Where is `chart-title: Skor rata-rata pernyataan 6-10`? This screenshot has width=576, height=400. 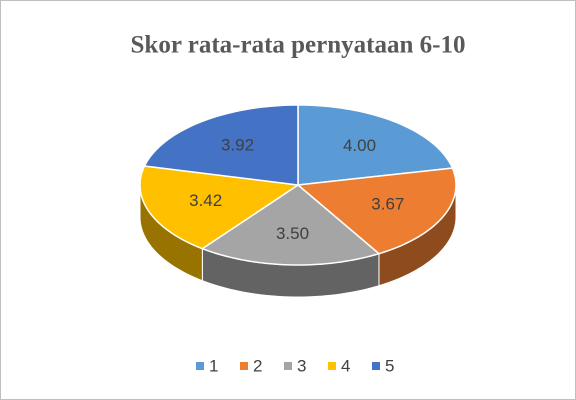 chart-title: Skor rata-rata pernyataan 6-10 is located at coordinates (298, 45).